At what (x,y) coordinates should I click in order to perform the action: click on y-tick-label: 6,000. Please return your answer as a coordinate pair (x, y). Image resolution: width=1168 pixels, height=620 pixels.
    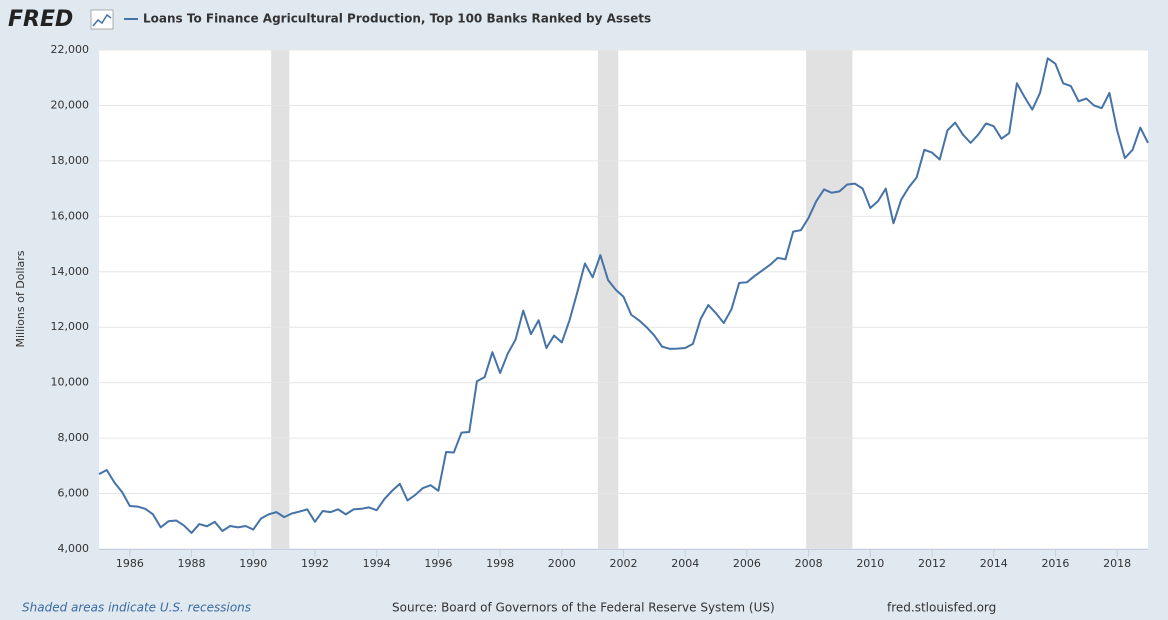
    Looking at the image, I should click on (74, 493).